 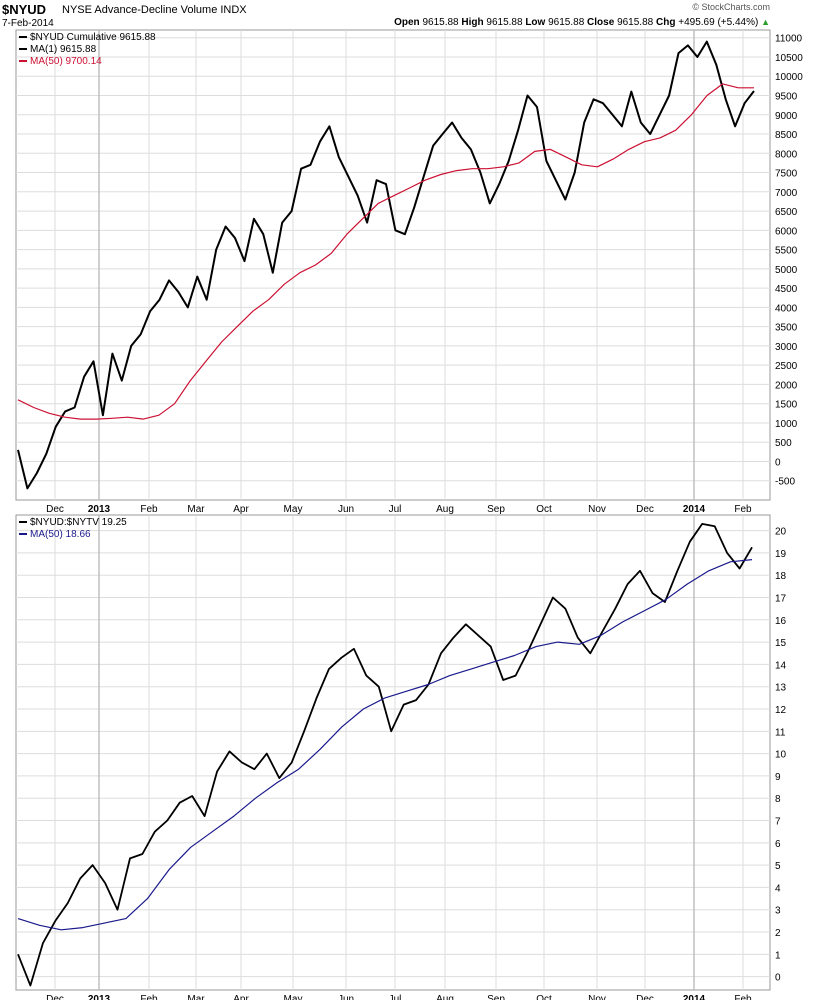 What do you see at coordinates (781, 532) in the screenshot?
I see `y-tick-label: 20` at bounding box center [781, 532].